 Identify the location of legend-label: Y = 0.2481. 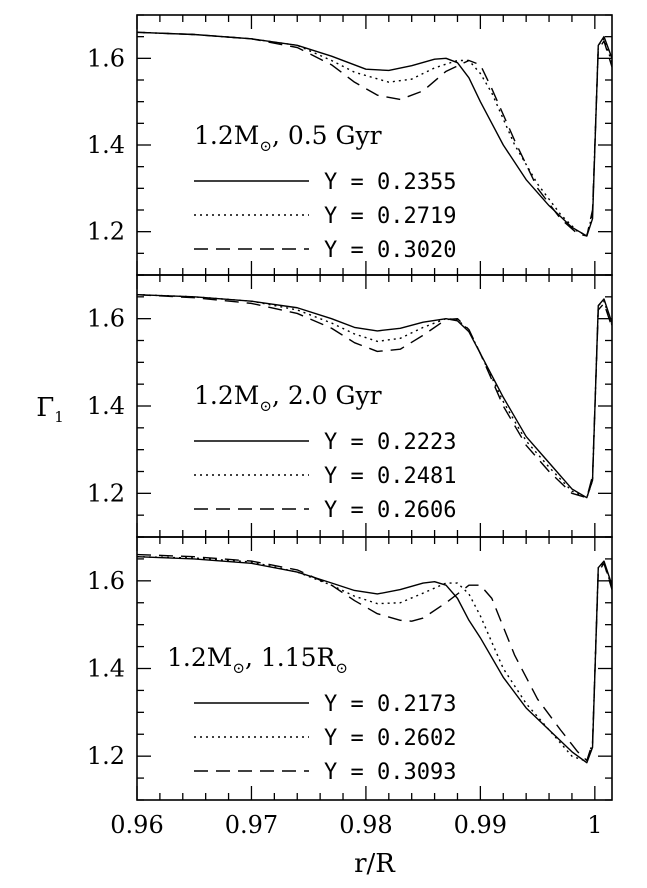
(390, 476).